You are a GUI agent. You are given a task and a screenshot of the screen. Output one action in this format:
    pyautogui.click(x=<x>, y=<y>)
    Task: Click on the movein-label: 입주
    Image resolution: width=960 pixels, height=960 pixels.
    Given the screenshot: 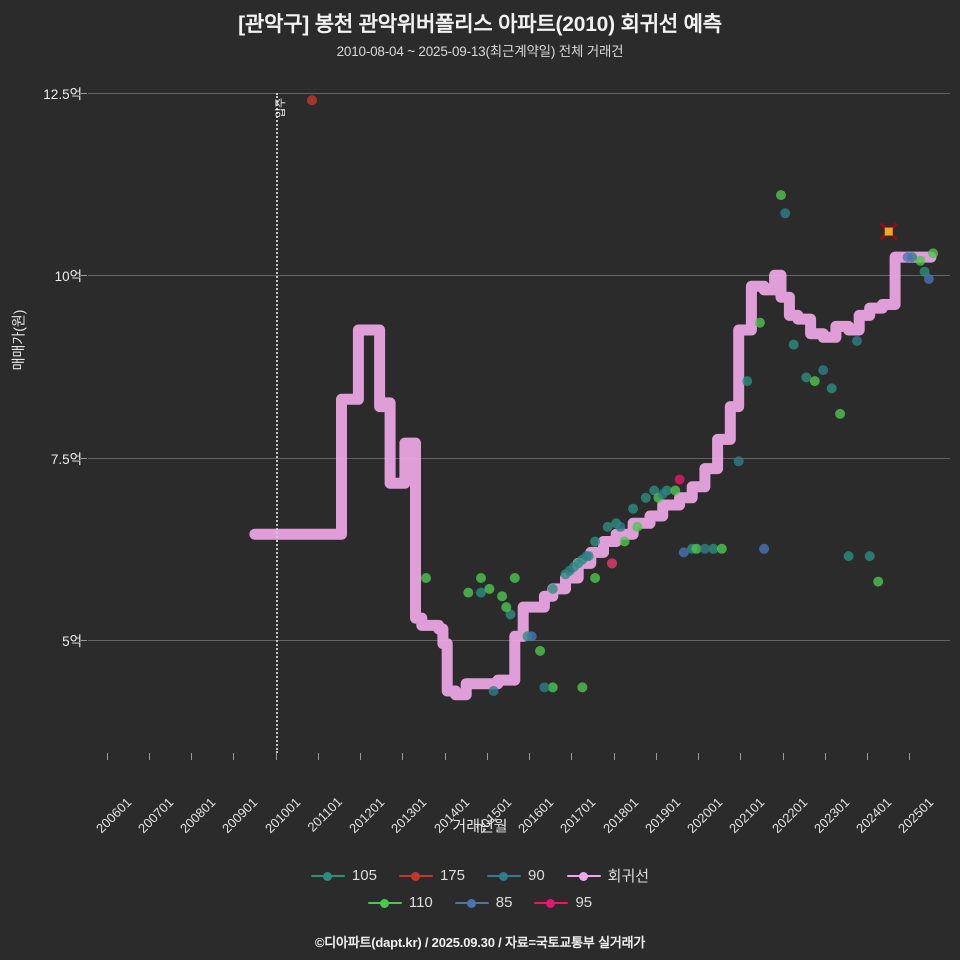 What is the action you would take?
    pyautogui.click(x=280, y=107)
    